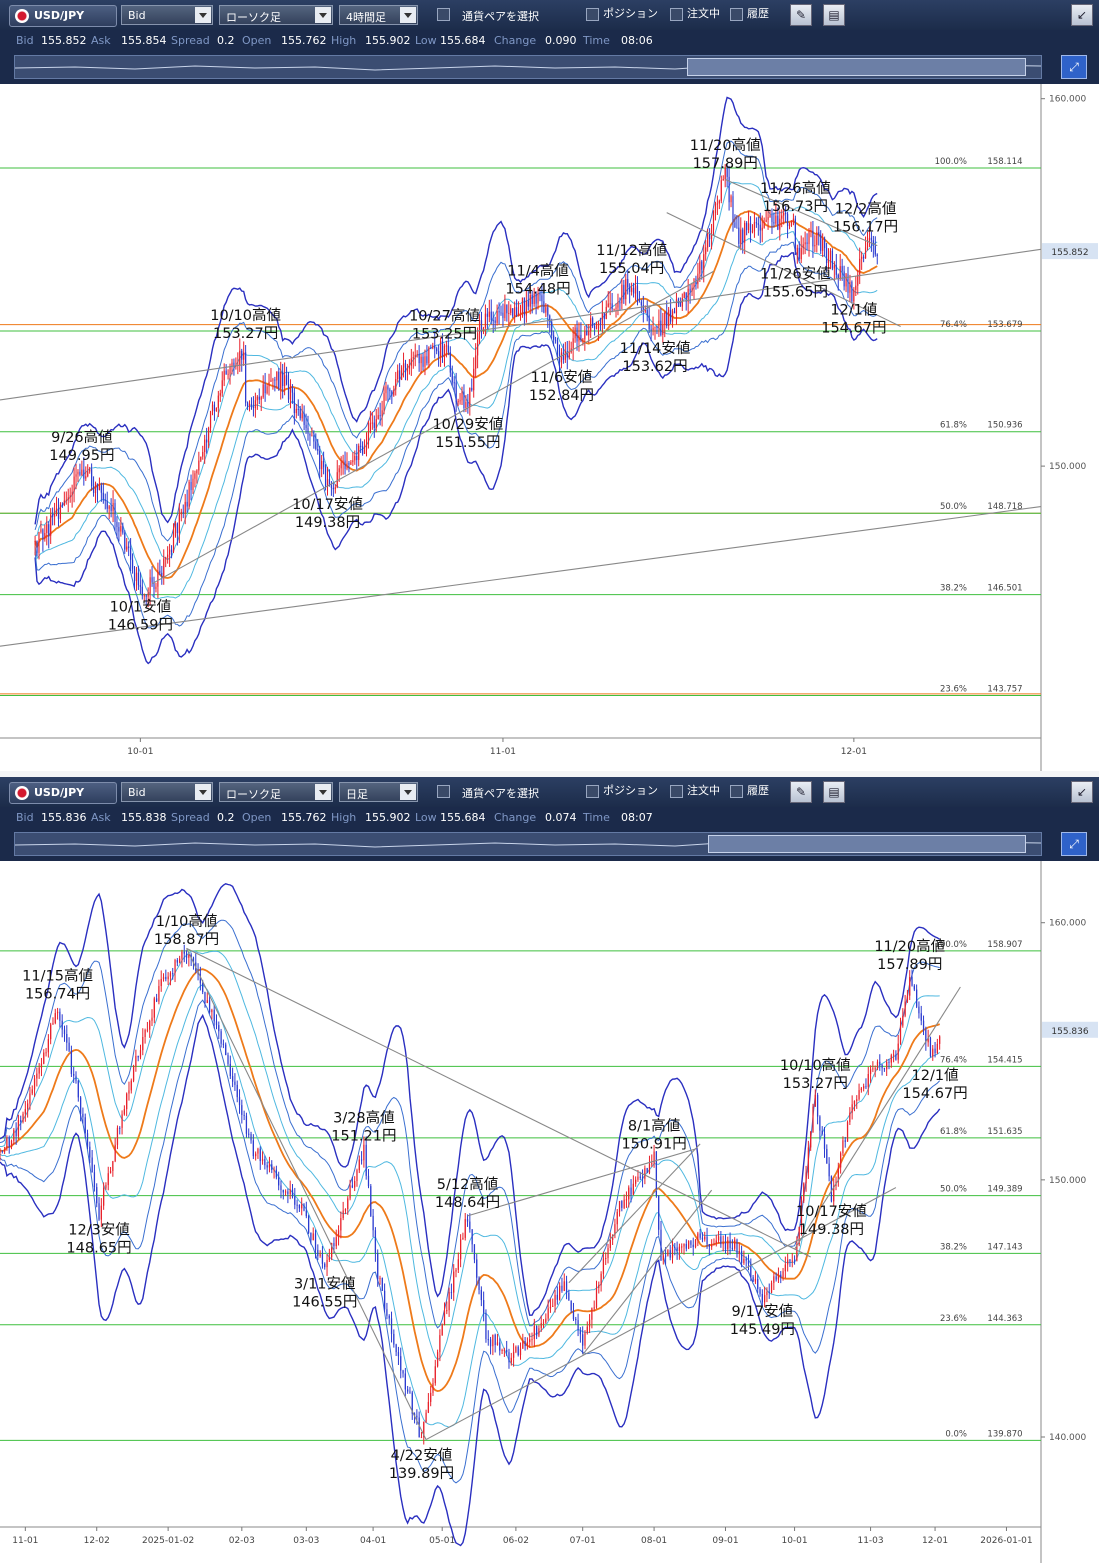 This screenshot has width=1099, height=1563. Describe the element at coordinates (515, 817) in the screenshot. I see `change-label: Change` at that location.